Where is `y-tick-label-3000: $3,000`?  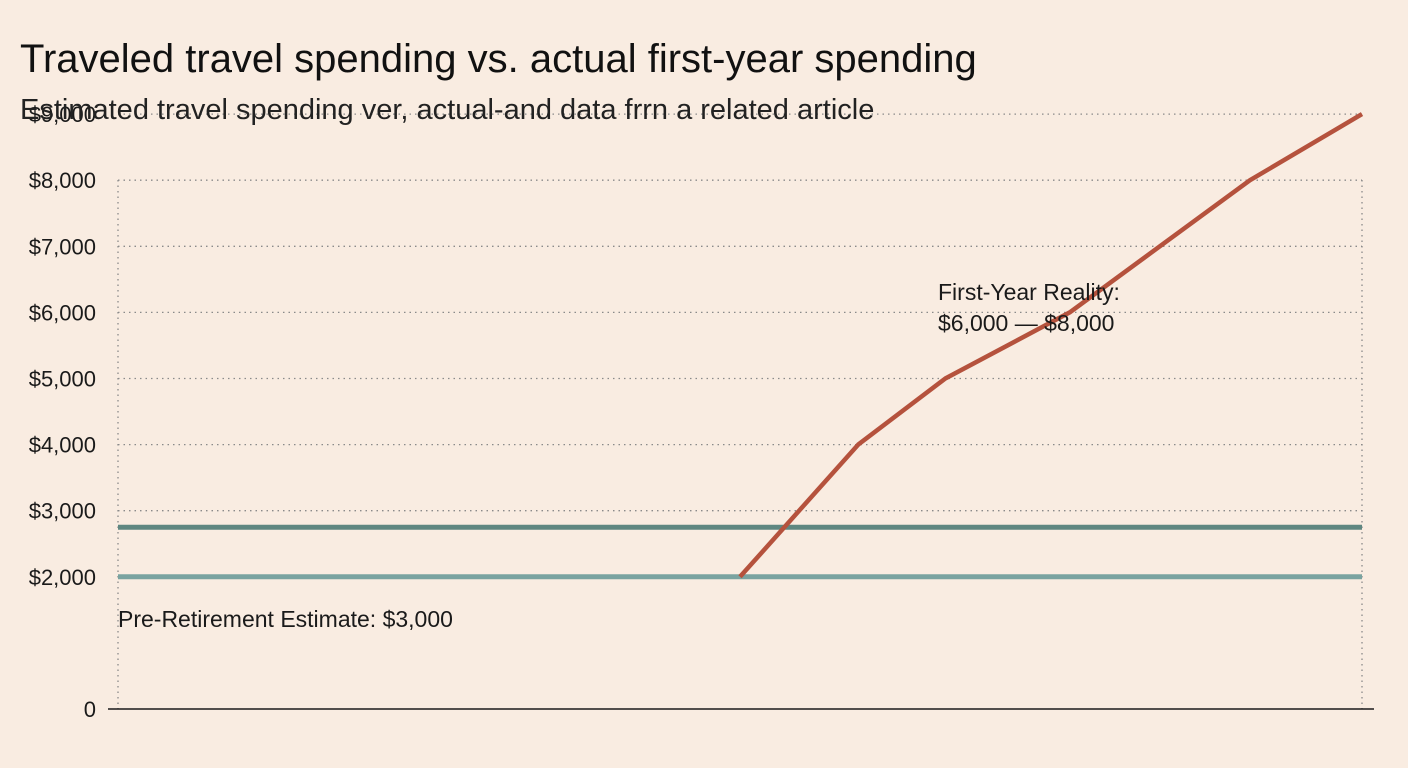
y-tick-label-3000: $3,000 is located at coordinates (62, 511).